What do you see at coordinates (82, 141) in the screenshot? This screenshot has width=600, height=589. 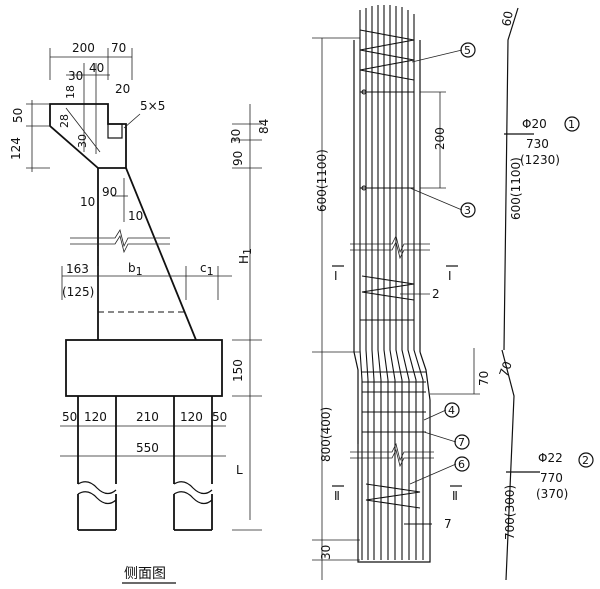 I see `dim-30b: 30` at bounding box center [82, 141].